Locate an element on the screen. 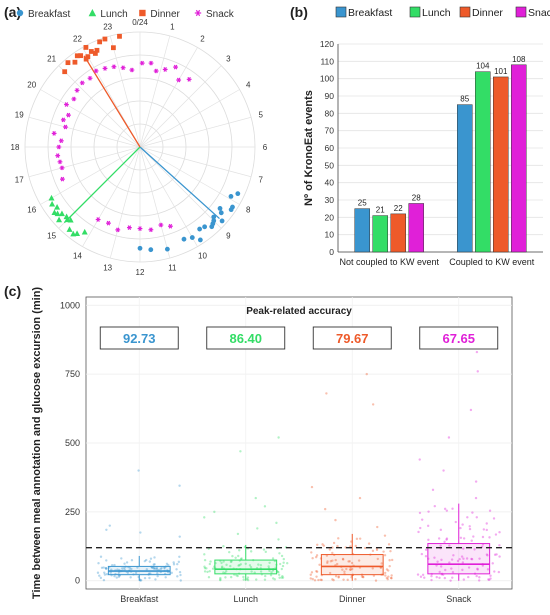 The width and height of the screenshot is (550, 615). hour-label-22: 22 is located at coordinates (77, 39).